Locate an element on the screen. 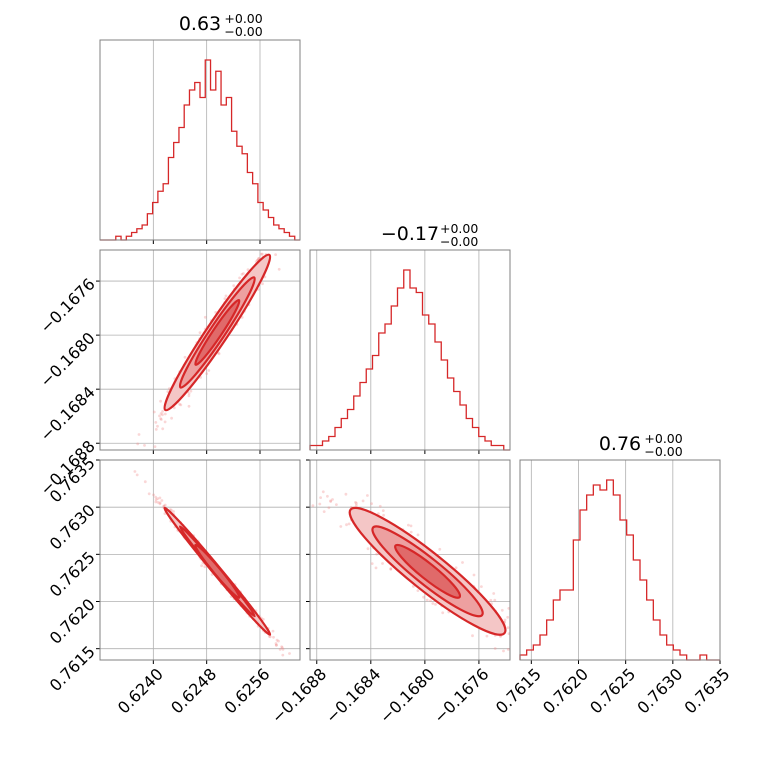  x-tick-label: 0.6240 is located at coordinates (140, 690).